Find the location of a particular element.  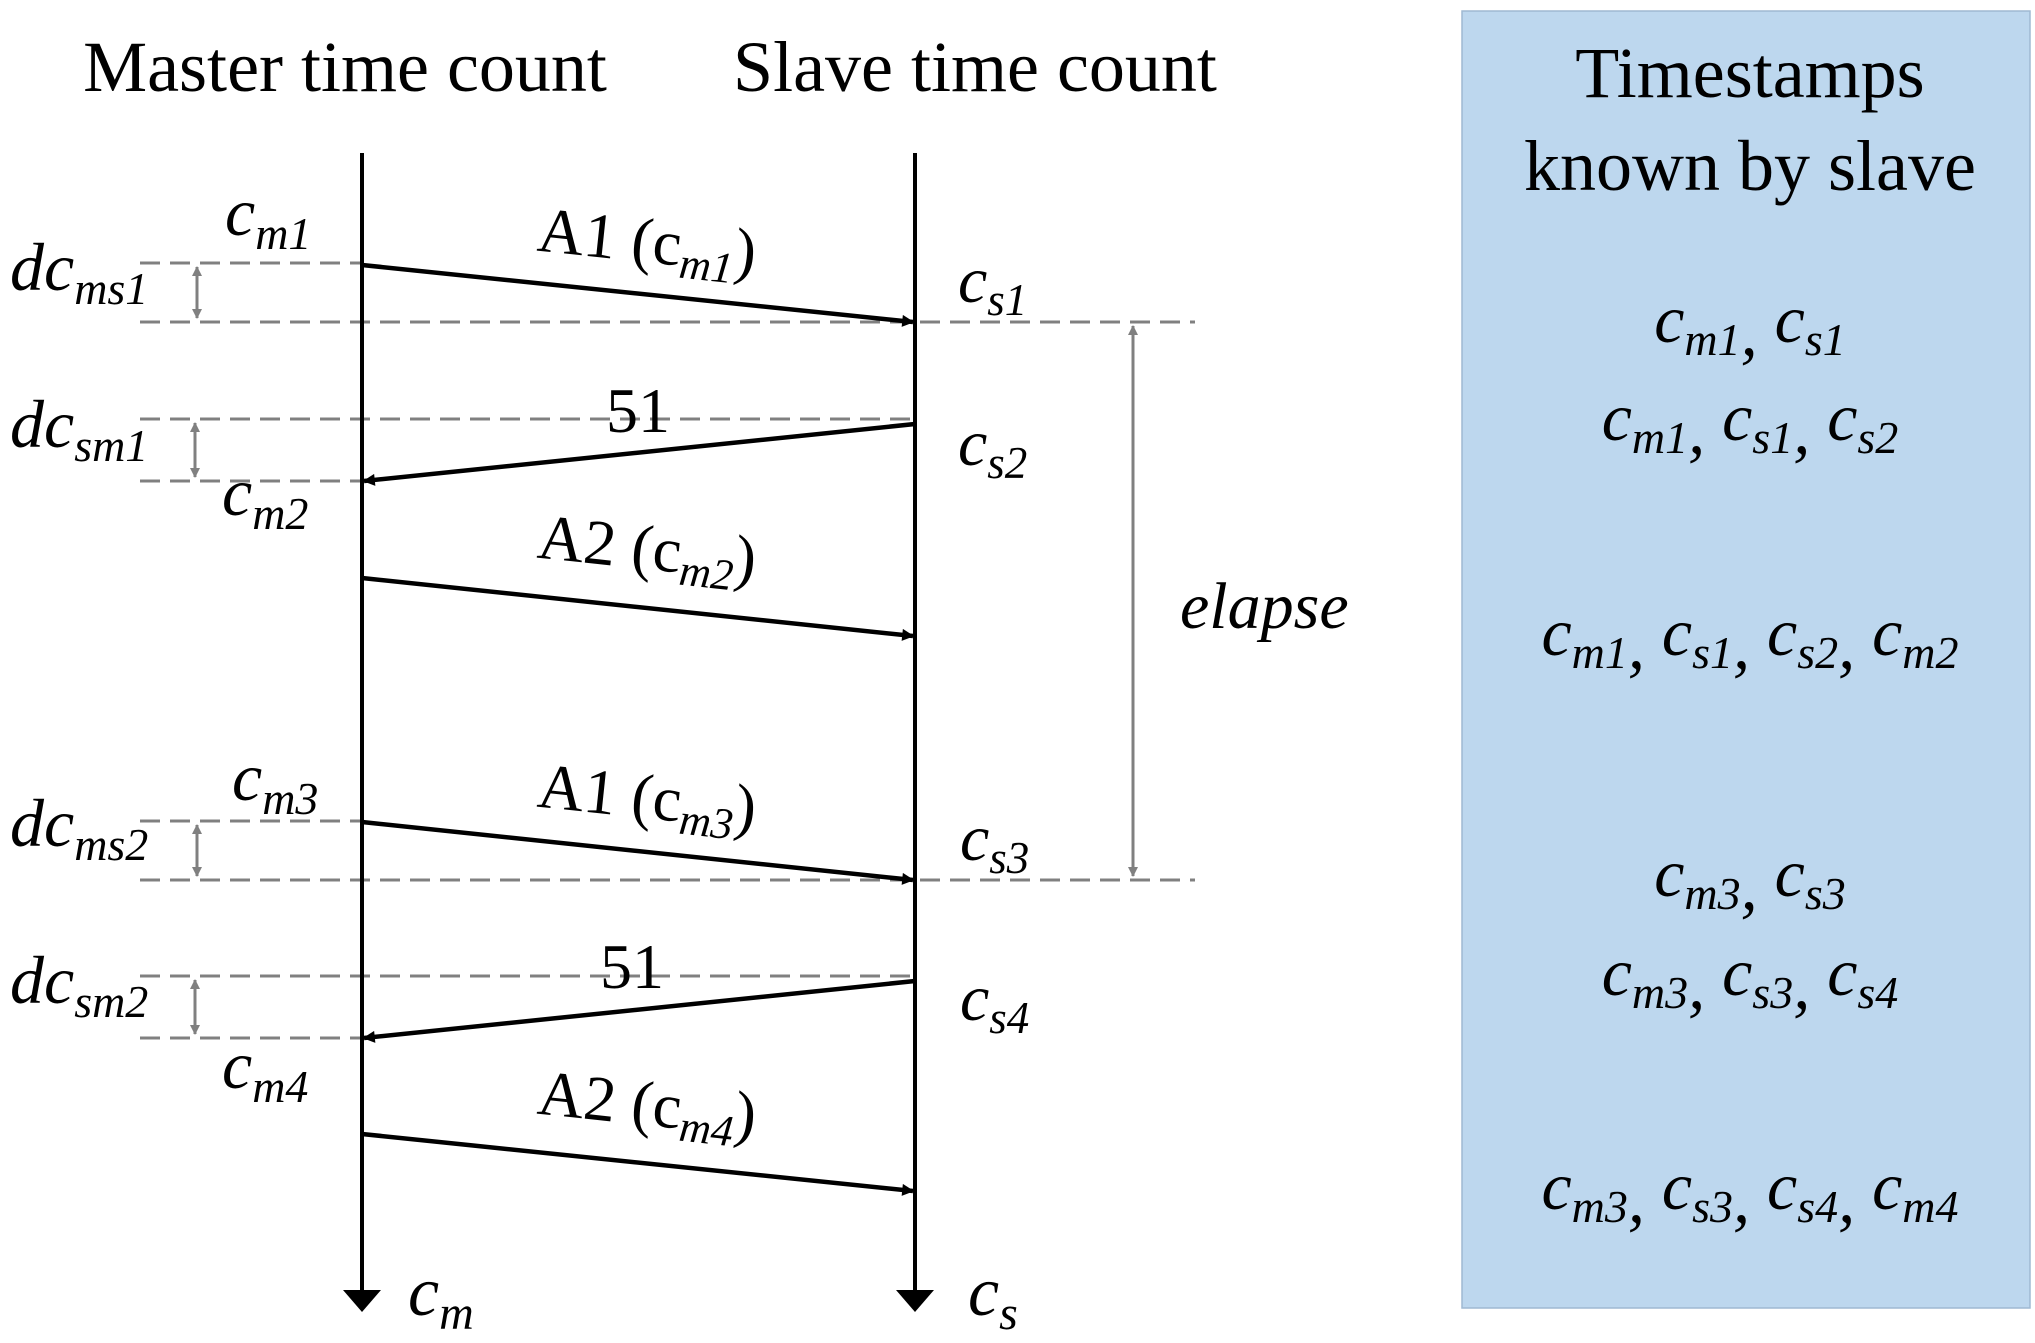

master-timestamp-label: cm2 is located at coordinates (265, 496).